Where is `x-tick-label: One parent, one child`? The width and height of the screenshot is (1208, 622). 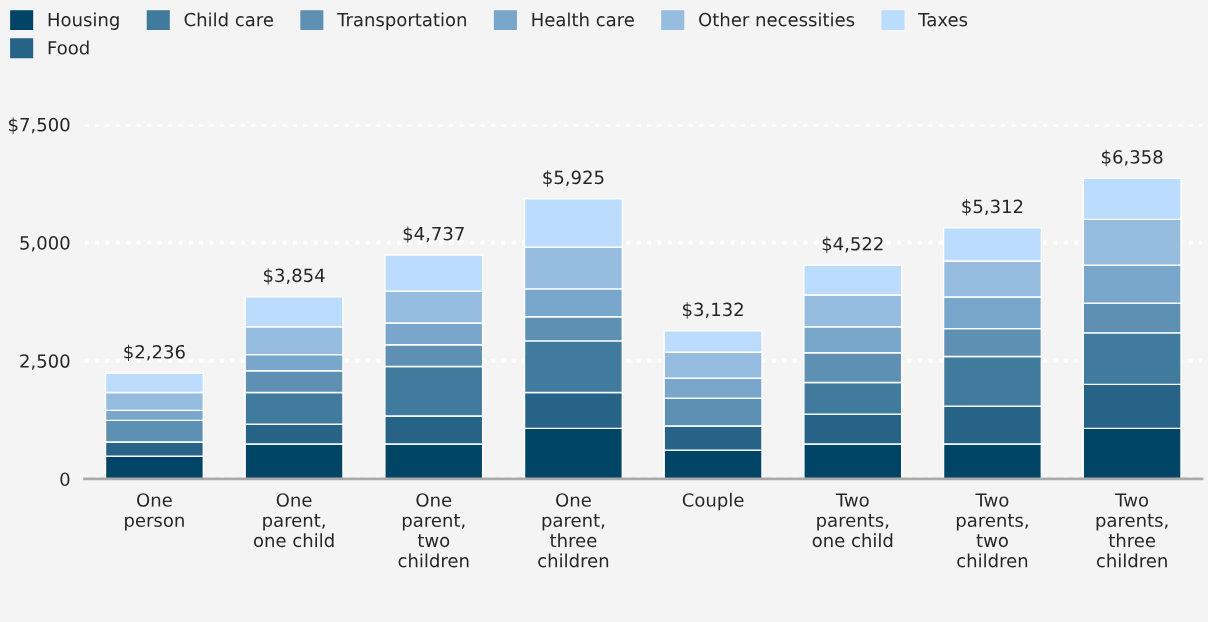 x-tick-label: One parent, one child is located at coordinates (293, 520).